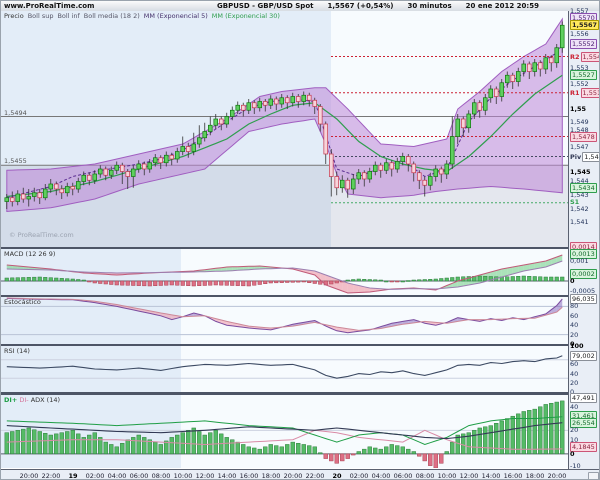 The height and width of the screenshot is (480, 600). I want to click on datetime-label: 20 ene 2012 20:59, so click(502, 6).